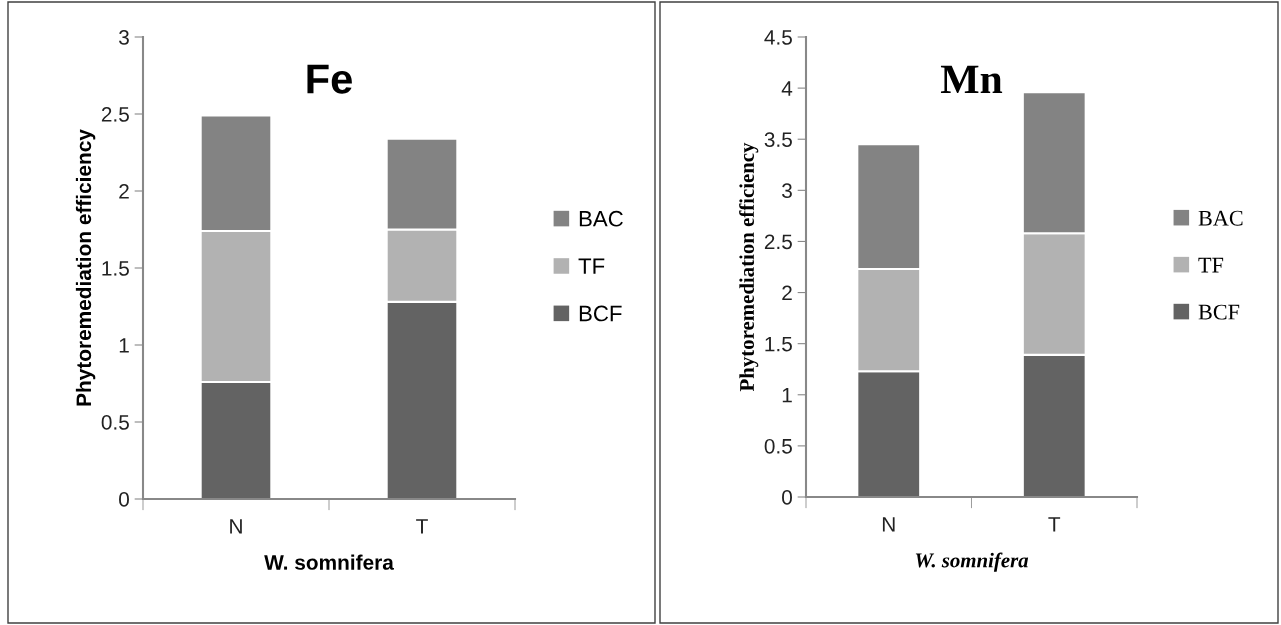 This screenshot has width=1281, height=625. What do you see at coordinates (778, 139) in the screenshot?
I see `y-tick-label: 3.5` at bounding box center [778, 139].